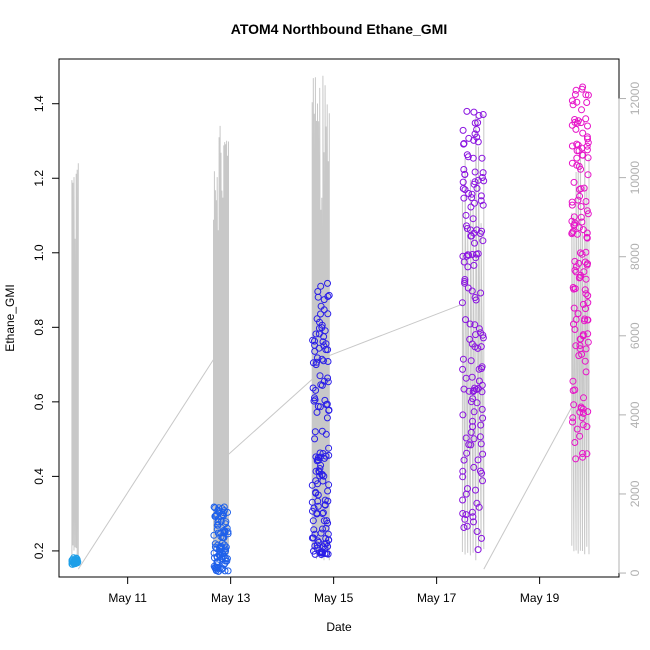 Image resolution: width=650 pixels, height=650 pixels. I want to click on altitude-tick-label: 0, so click(635, 572).